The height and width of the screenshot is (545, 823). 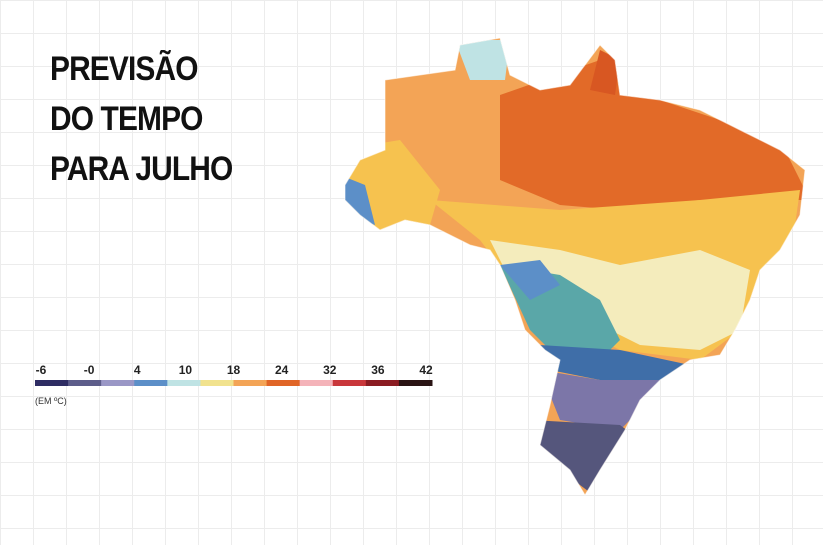 I want to click on title-line: DO TEMPO, so click(x=126, y=119).